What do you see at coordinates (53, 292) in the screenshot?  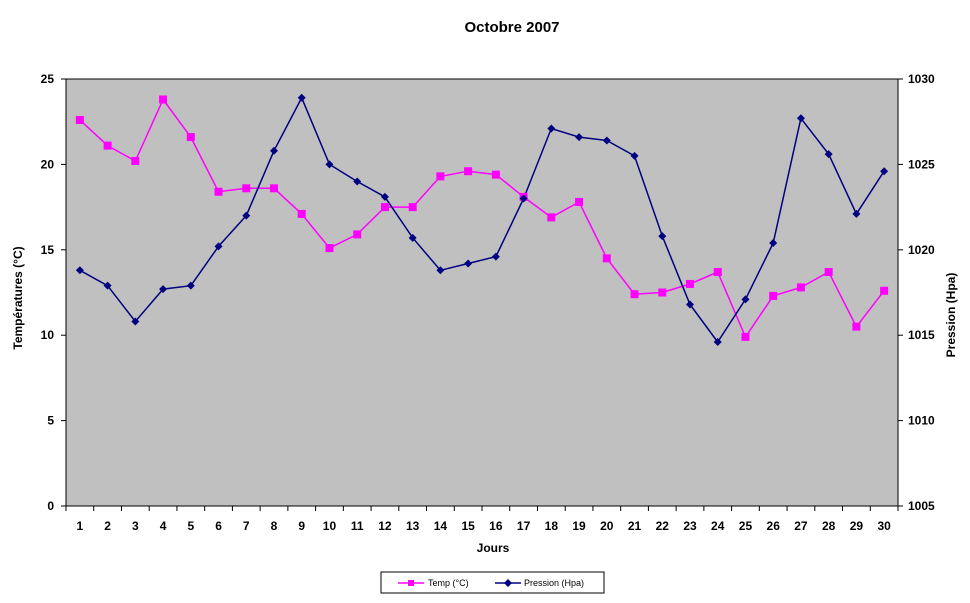 I see `left-axis: 0 5 10 15 20 25` at bounding box center [53, 292].